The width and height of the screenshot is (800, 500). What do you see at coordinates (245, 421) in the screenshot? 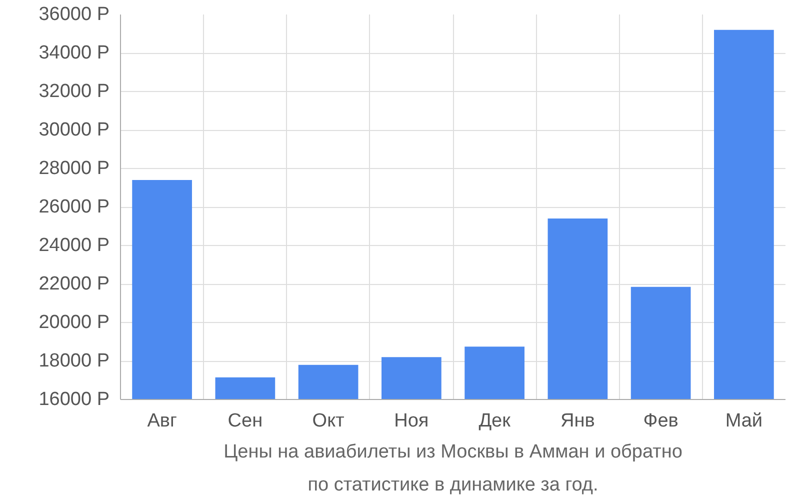
I see `x-tick-label: Сен` at bounding box center [245, 421].